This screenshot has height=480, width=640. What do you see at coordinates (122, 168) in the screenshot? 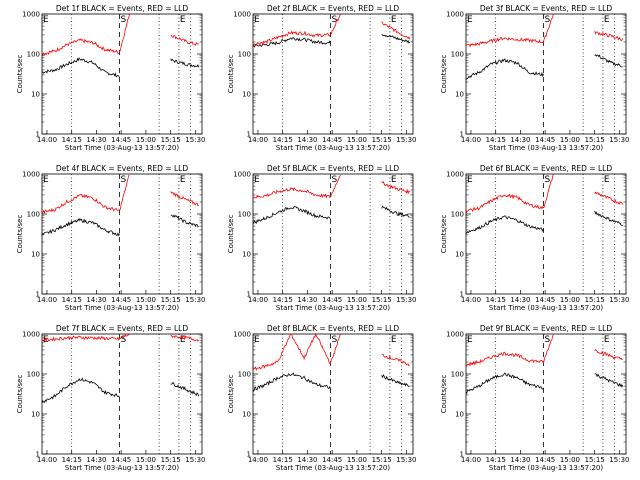
I see `panel-title: Det 4f BLACK = Events, RED = LLD` at bounding box center [122, 168].